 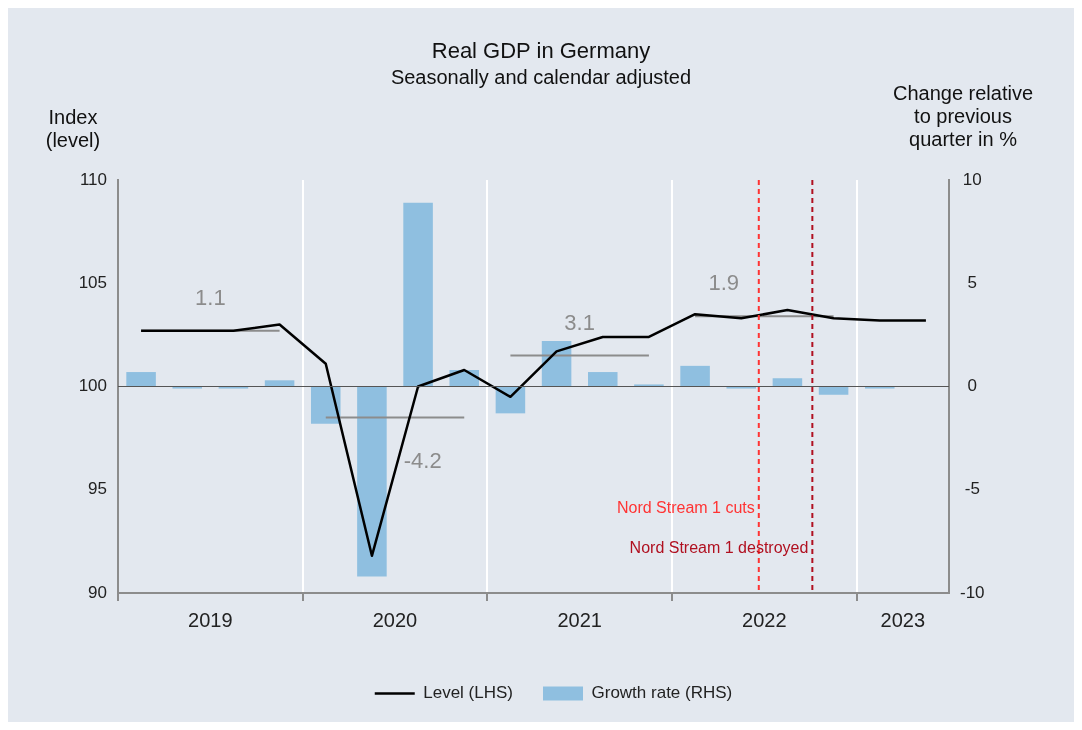 What do you see at coordinates (972, 282) in the screenshot?
I see `y2-tick-label: 5` at bounding box center [972, 282].